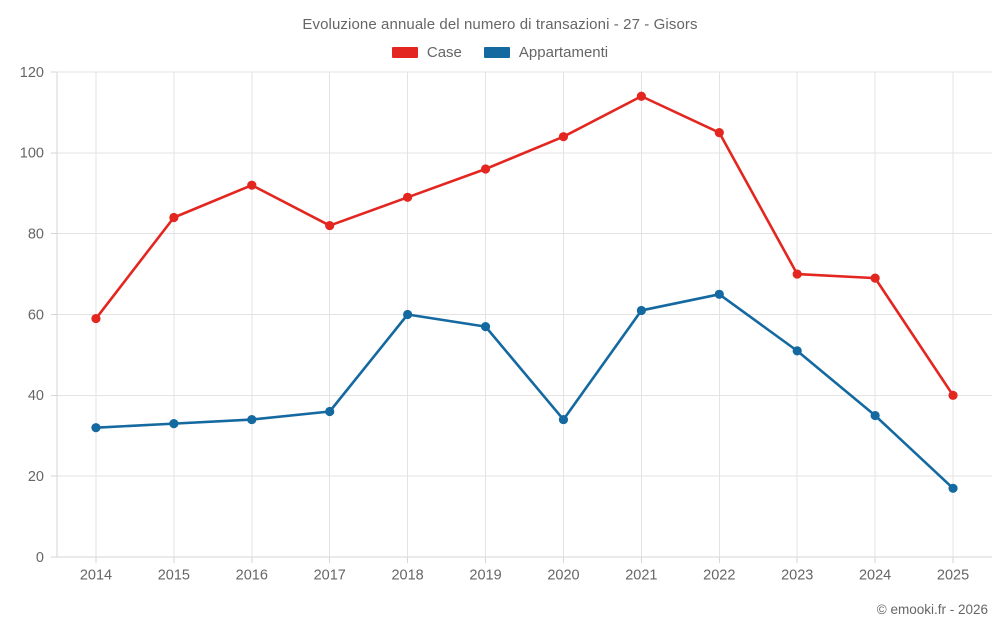 Image resolution: width=1000 pixels, height=625 pixels. What do you see at coordinates (953, 576) in the screenshot?
I see `x-axis-tick-label: 2025` at bounding box center [953, 576].